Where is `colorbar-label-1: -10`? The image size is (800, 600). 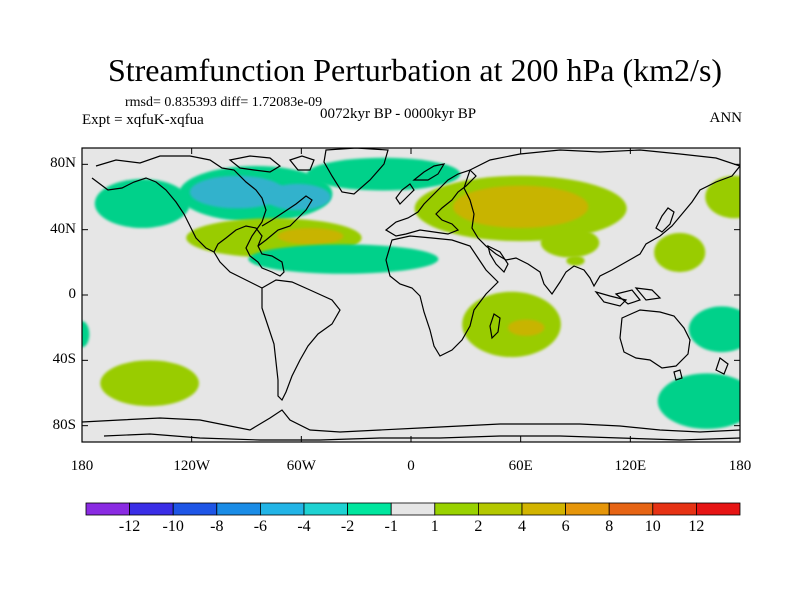 colorbar-label-1: -10 is located at coordinates (173, 526).